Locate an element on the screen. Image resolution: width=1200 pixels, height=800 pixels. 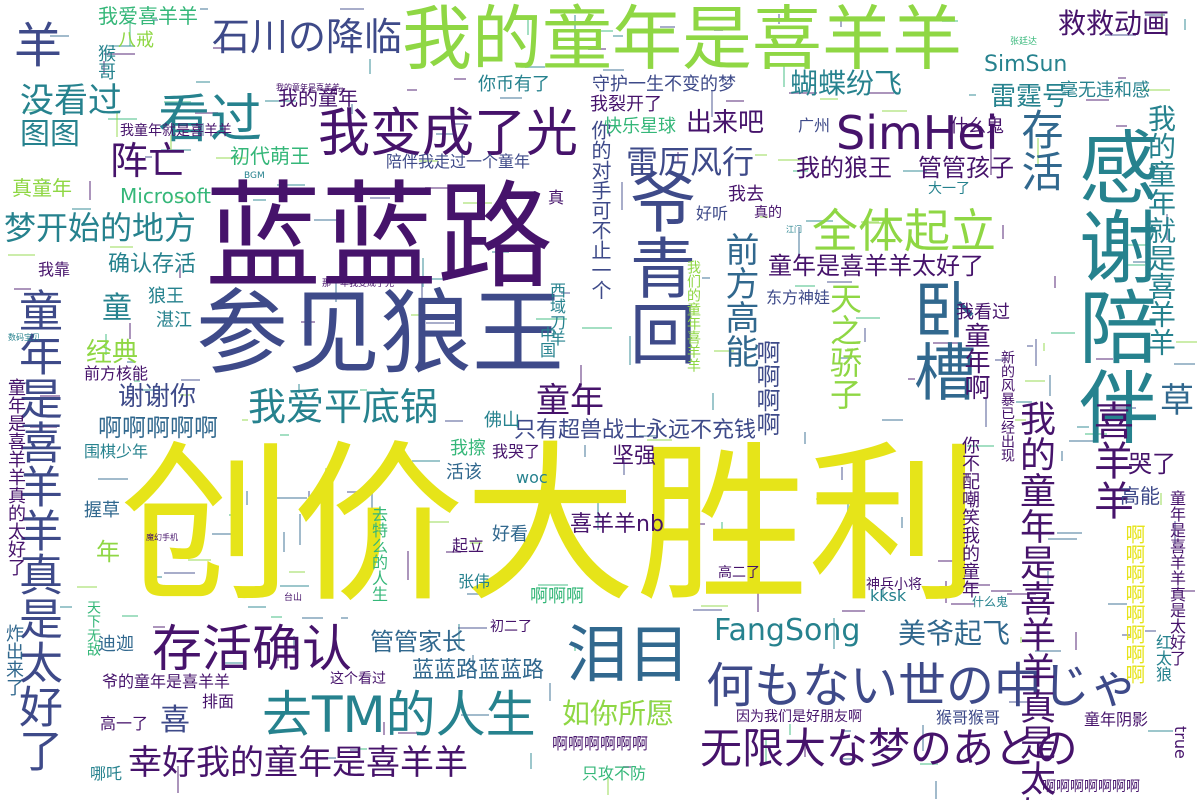
word-woc: woc is located at coordinates (532, 477).